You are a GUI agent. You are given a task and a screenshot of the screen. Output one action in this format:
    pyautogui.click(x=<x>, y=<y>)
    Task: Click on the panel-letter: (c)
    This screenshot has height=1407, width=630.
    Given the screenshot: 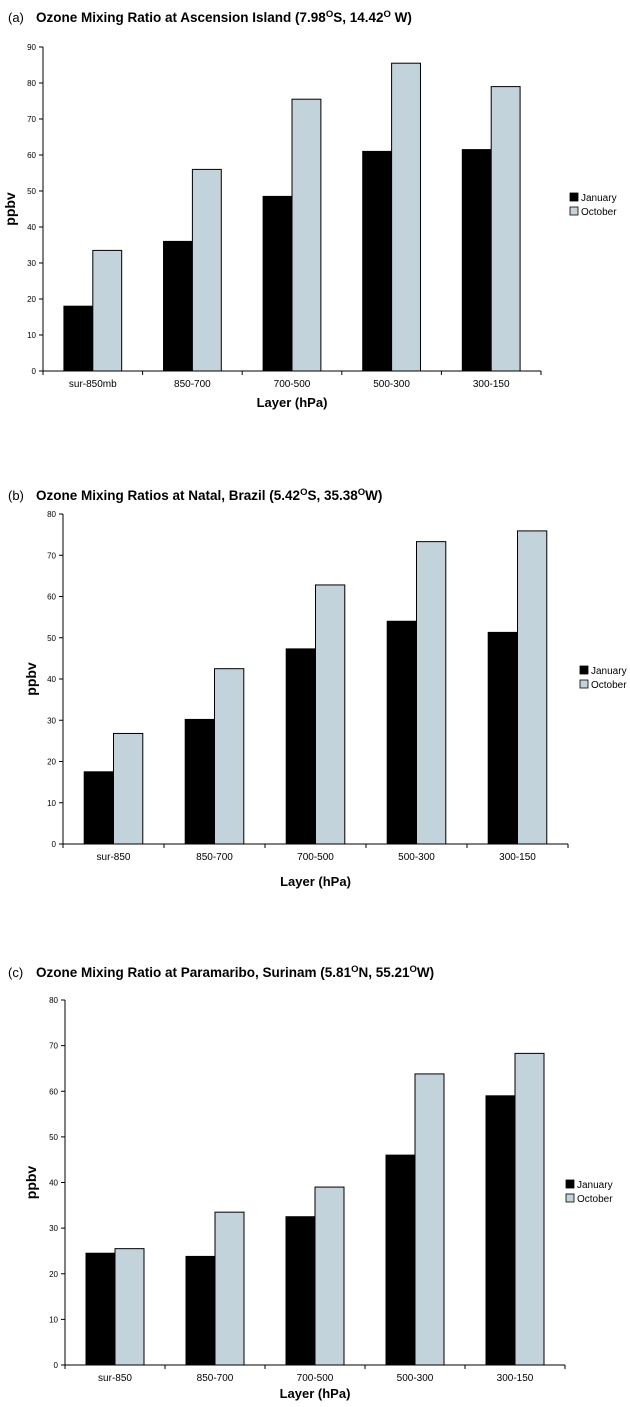 What is the action you would take?
    pyautogui.click(x=15, y=972)
    